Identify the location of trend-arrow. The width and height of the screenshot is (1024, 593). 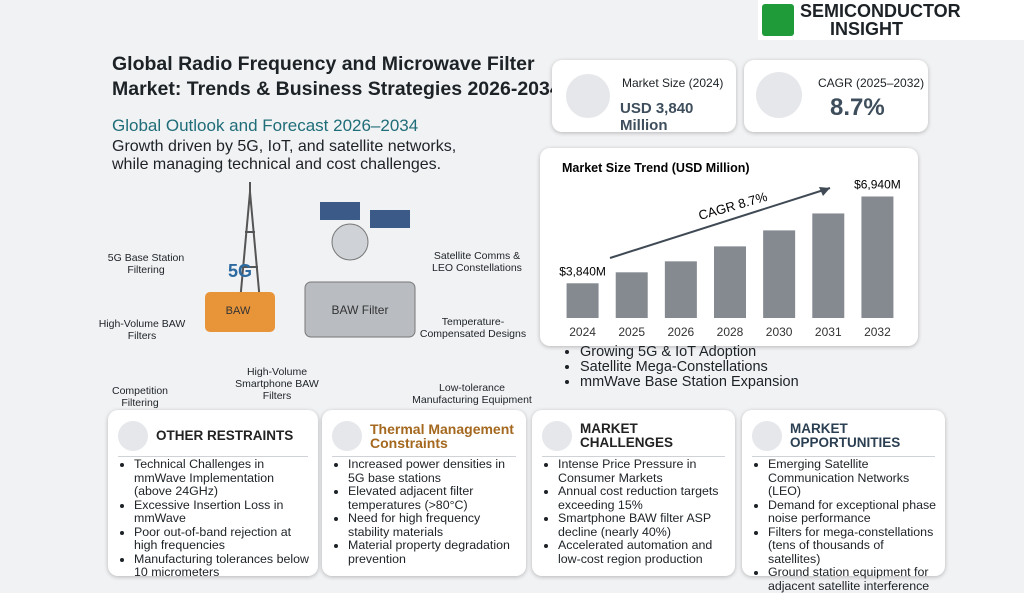
(720, 223).